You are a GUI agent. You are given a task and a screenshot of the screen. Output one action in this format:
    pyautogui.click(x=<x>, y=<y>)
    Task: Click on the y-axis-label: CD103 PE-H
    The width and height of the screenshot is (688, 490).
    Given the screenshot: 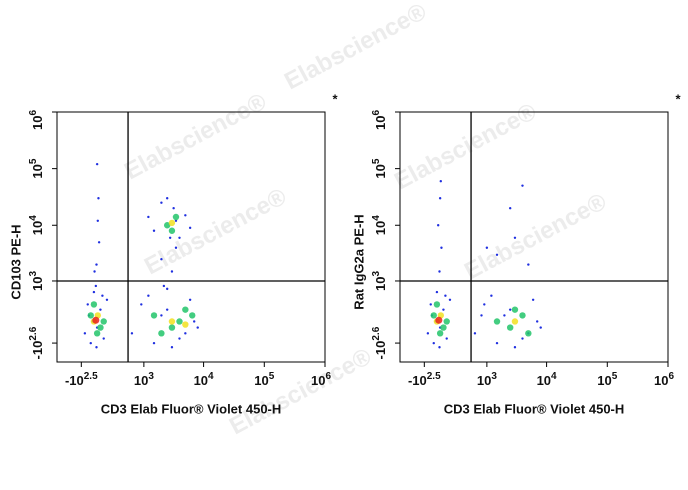 What is the action you would take?
    pyautogui.click(x=15, y=261)
    